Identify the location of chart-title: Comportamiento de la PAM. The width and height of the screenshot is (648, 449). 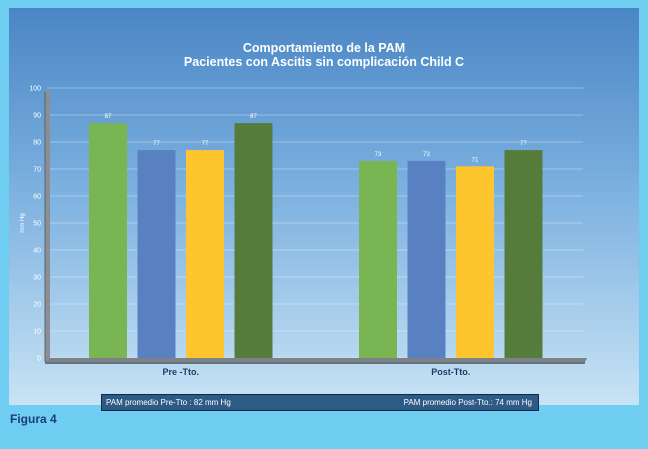
(324, 48).